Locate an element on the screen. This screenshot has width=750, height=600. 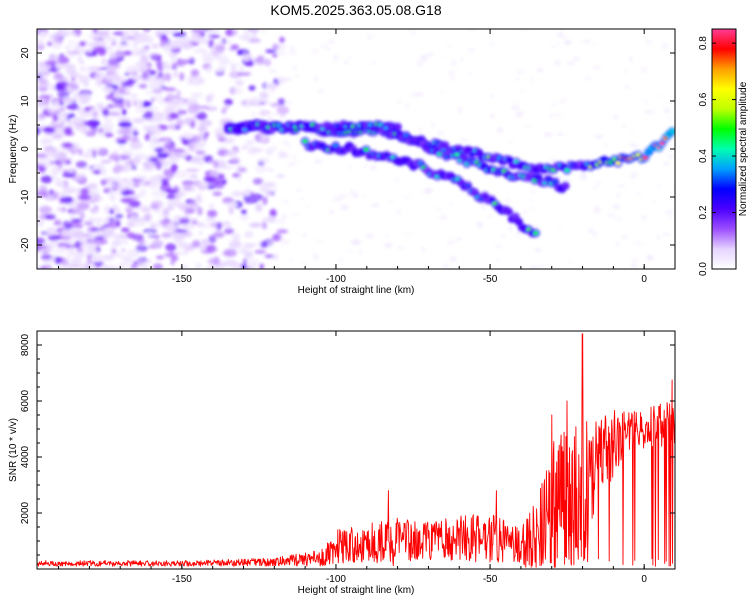
y-tick-label: 2000 is located at coordinates (25, 512).